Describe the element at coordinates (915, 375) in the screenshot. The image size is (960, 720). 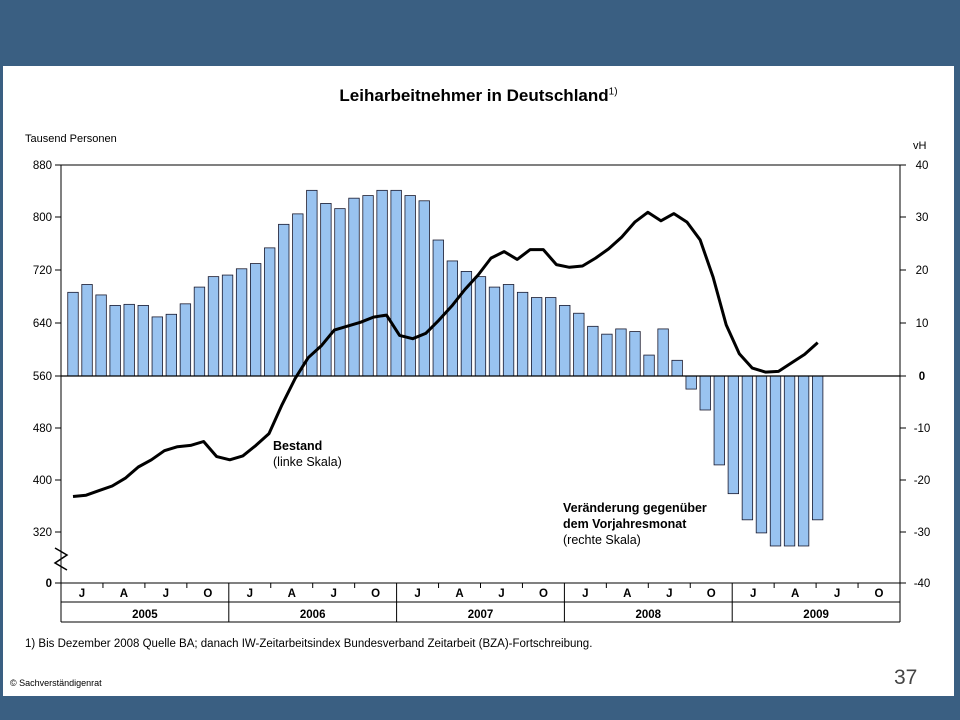
I see `right-axis-ticks: 40 30 20 10 0 -10 -20 -30 -40` at that location.